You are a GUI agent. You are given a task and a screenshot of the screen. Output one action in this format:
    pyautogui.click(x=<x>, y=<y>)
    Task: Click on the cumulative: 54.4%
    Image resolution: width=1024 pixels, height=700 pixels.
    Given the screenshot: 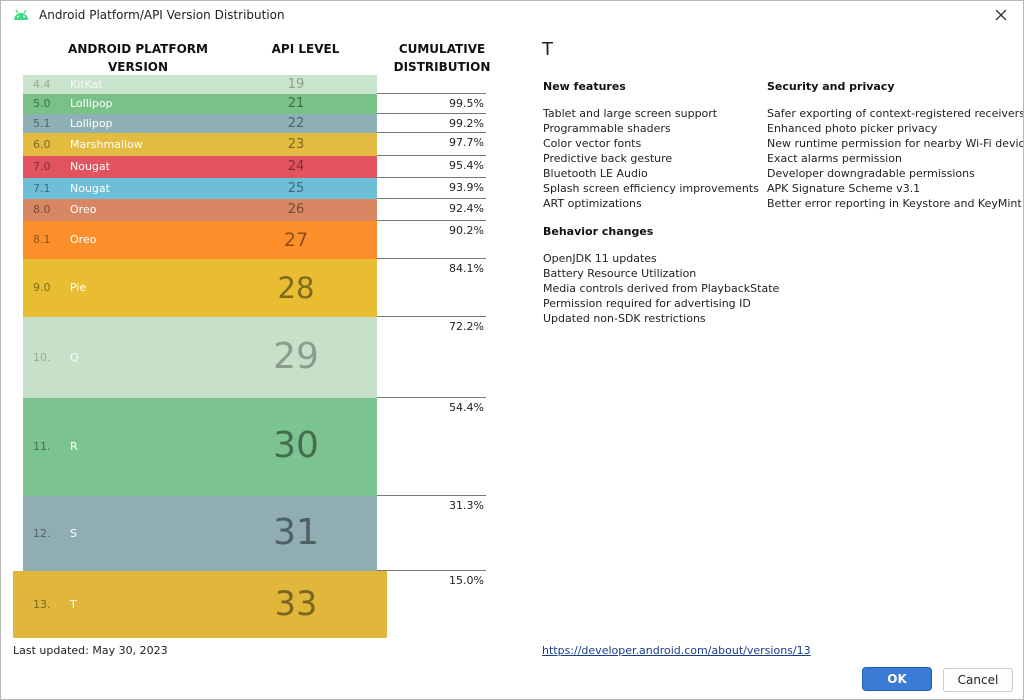 What is the action you would take?
    pyautogui.click(x=466, y=407)
    